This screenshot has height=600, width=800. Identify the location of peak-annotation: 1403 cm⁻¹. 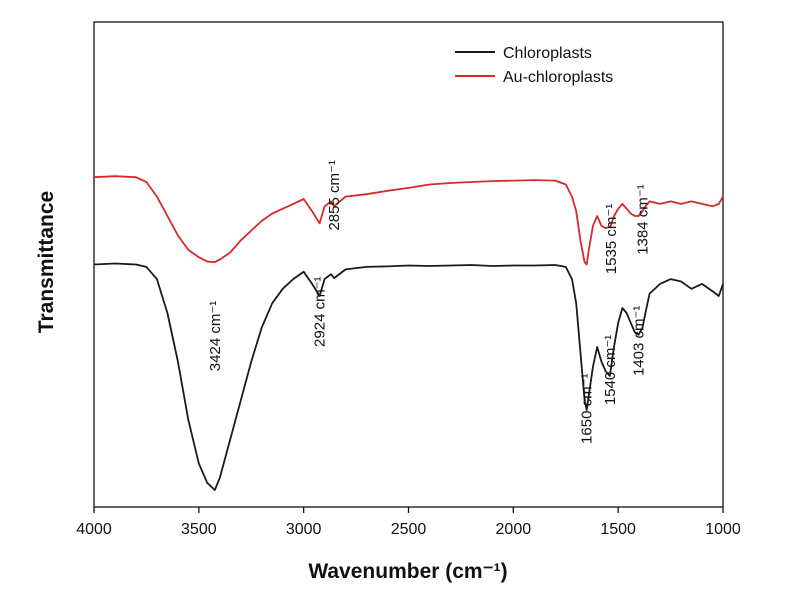
(639, 341).